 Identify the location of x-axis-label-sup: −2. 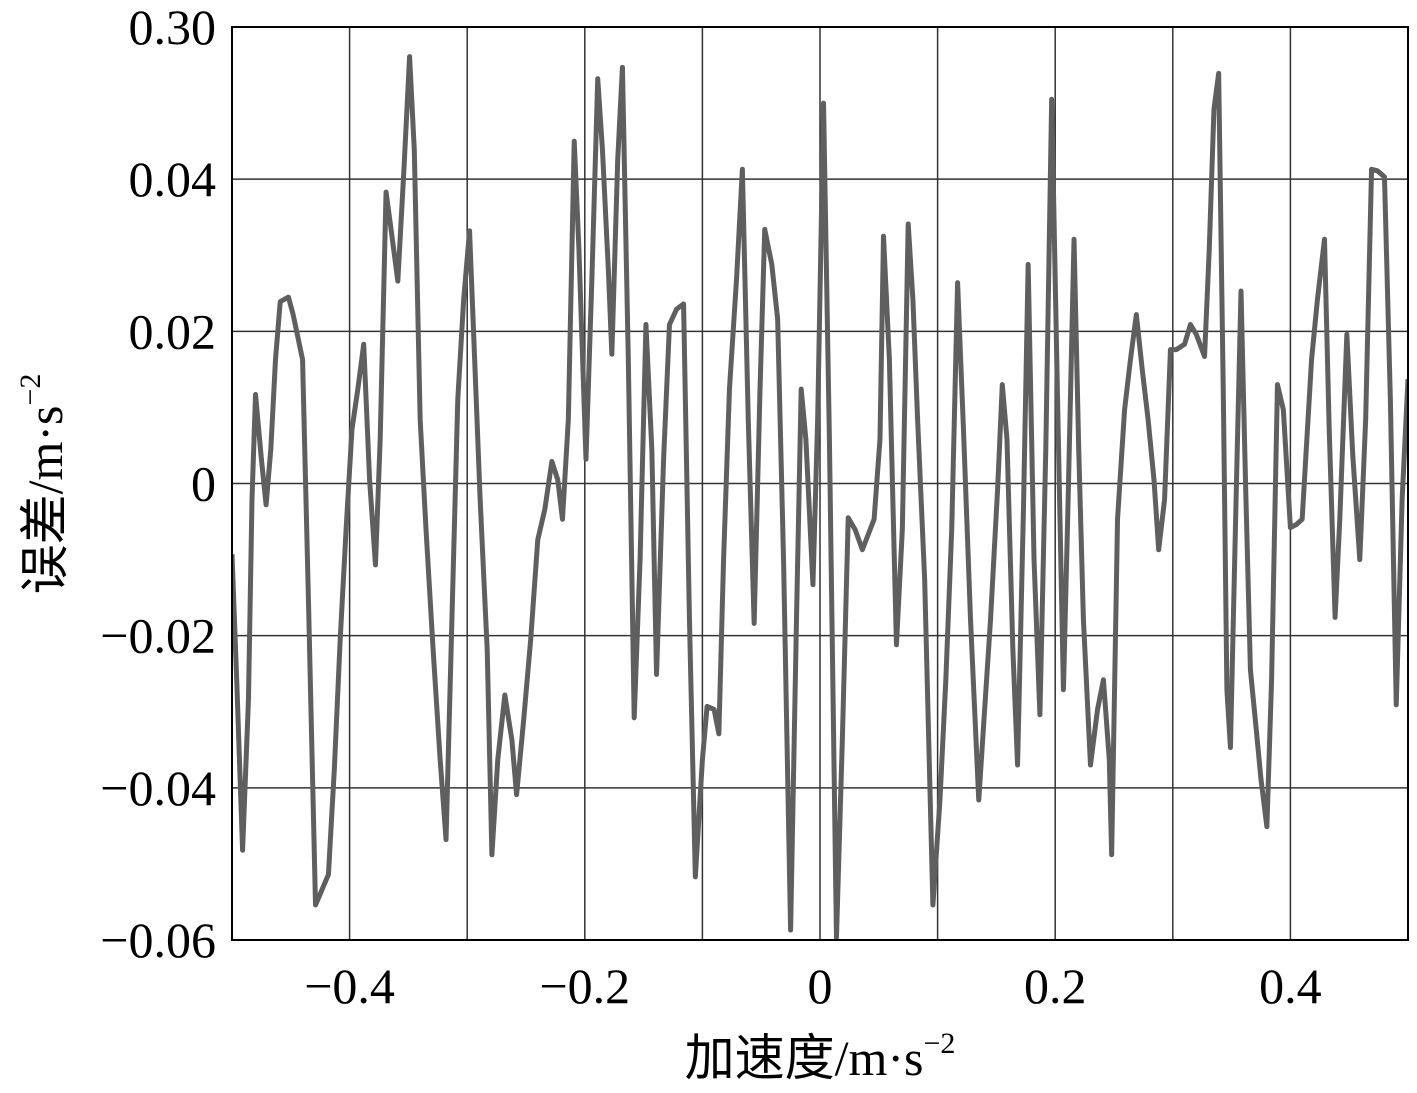
(939, 1043).